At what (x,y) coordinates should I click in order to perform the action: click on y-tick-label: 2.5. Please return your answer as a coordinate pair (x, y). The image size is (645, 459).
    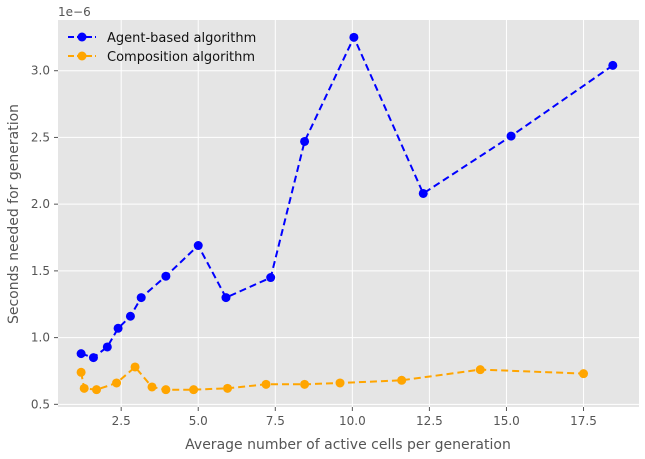
    Looking at the image, I should click on (40, 137).